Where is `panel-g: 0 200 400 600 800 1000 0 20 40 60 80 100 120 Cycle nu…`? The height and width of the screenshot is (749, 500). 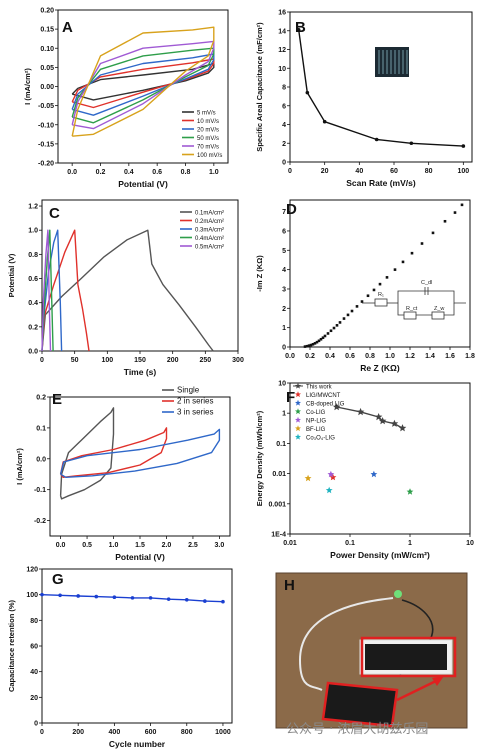 panel-g: 0 200 400 600 800 1000 0 20 40 60 80 100 120 Cycle nu… is located at coordinates (120, 658).